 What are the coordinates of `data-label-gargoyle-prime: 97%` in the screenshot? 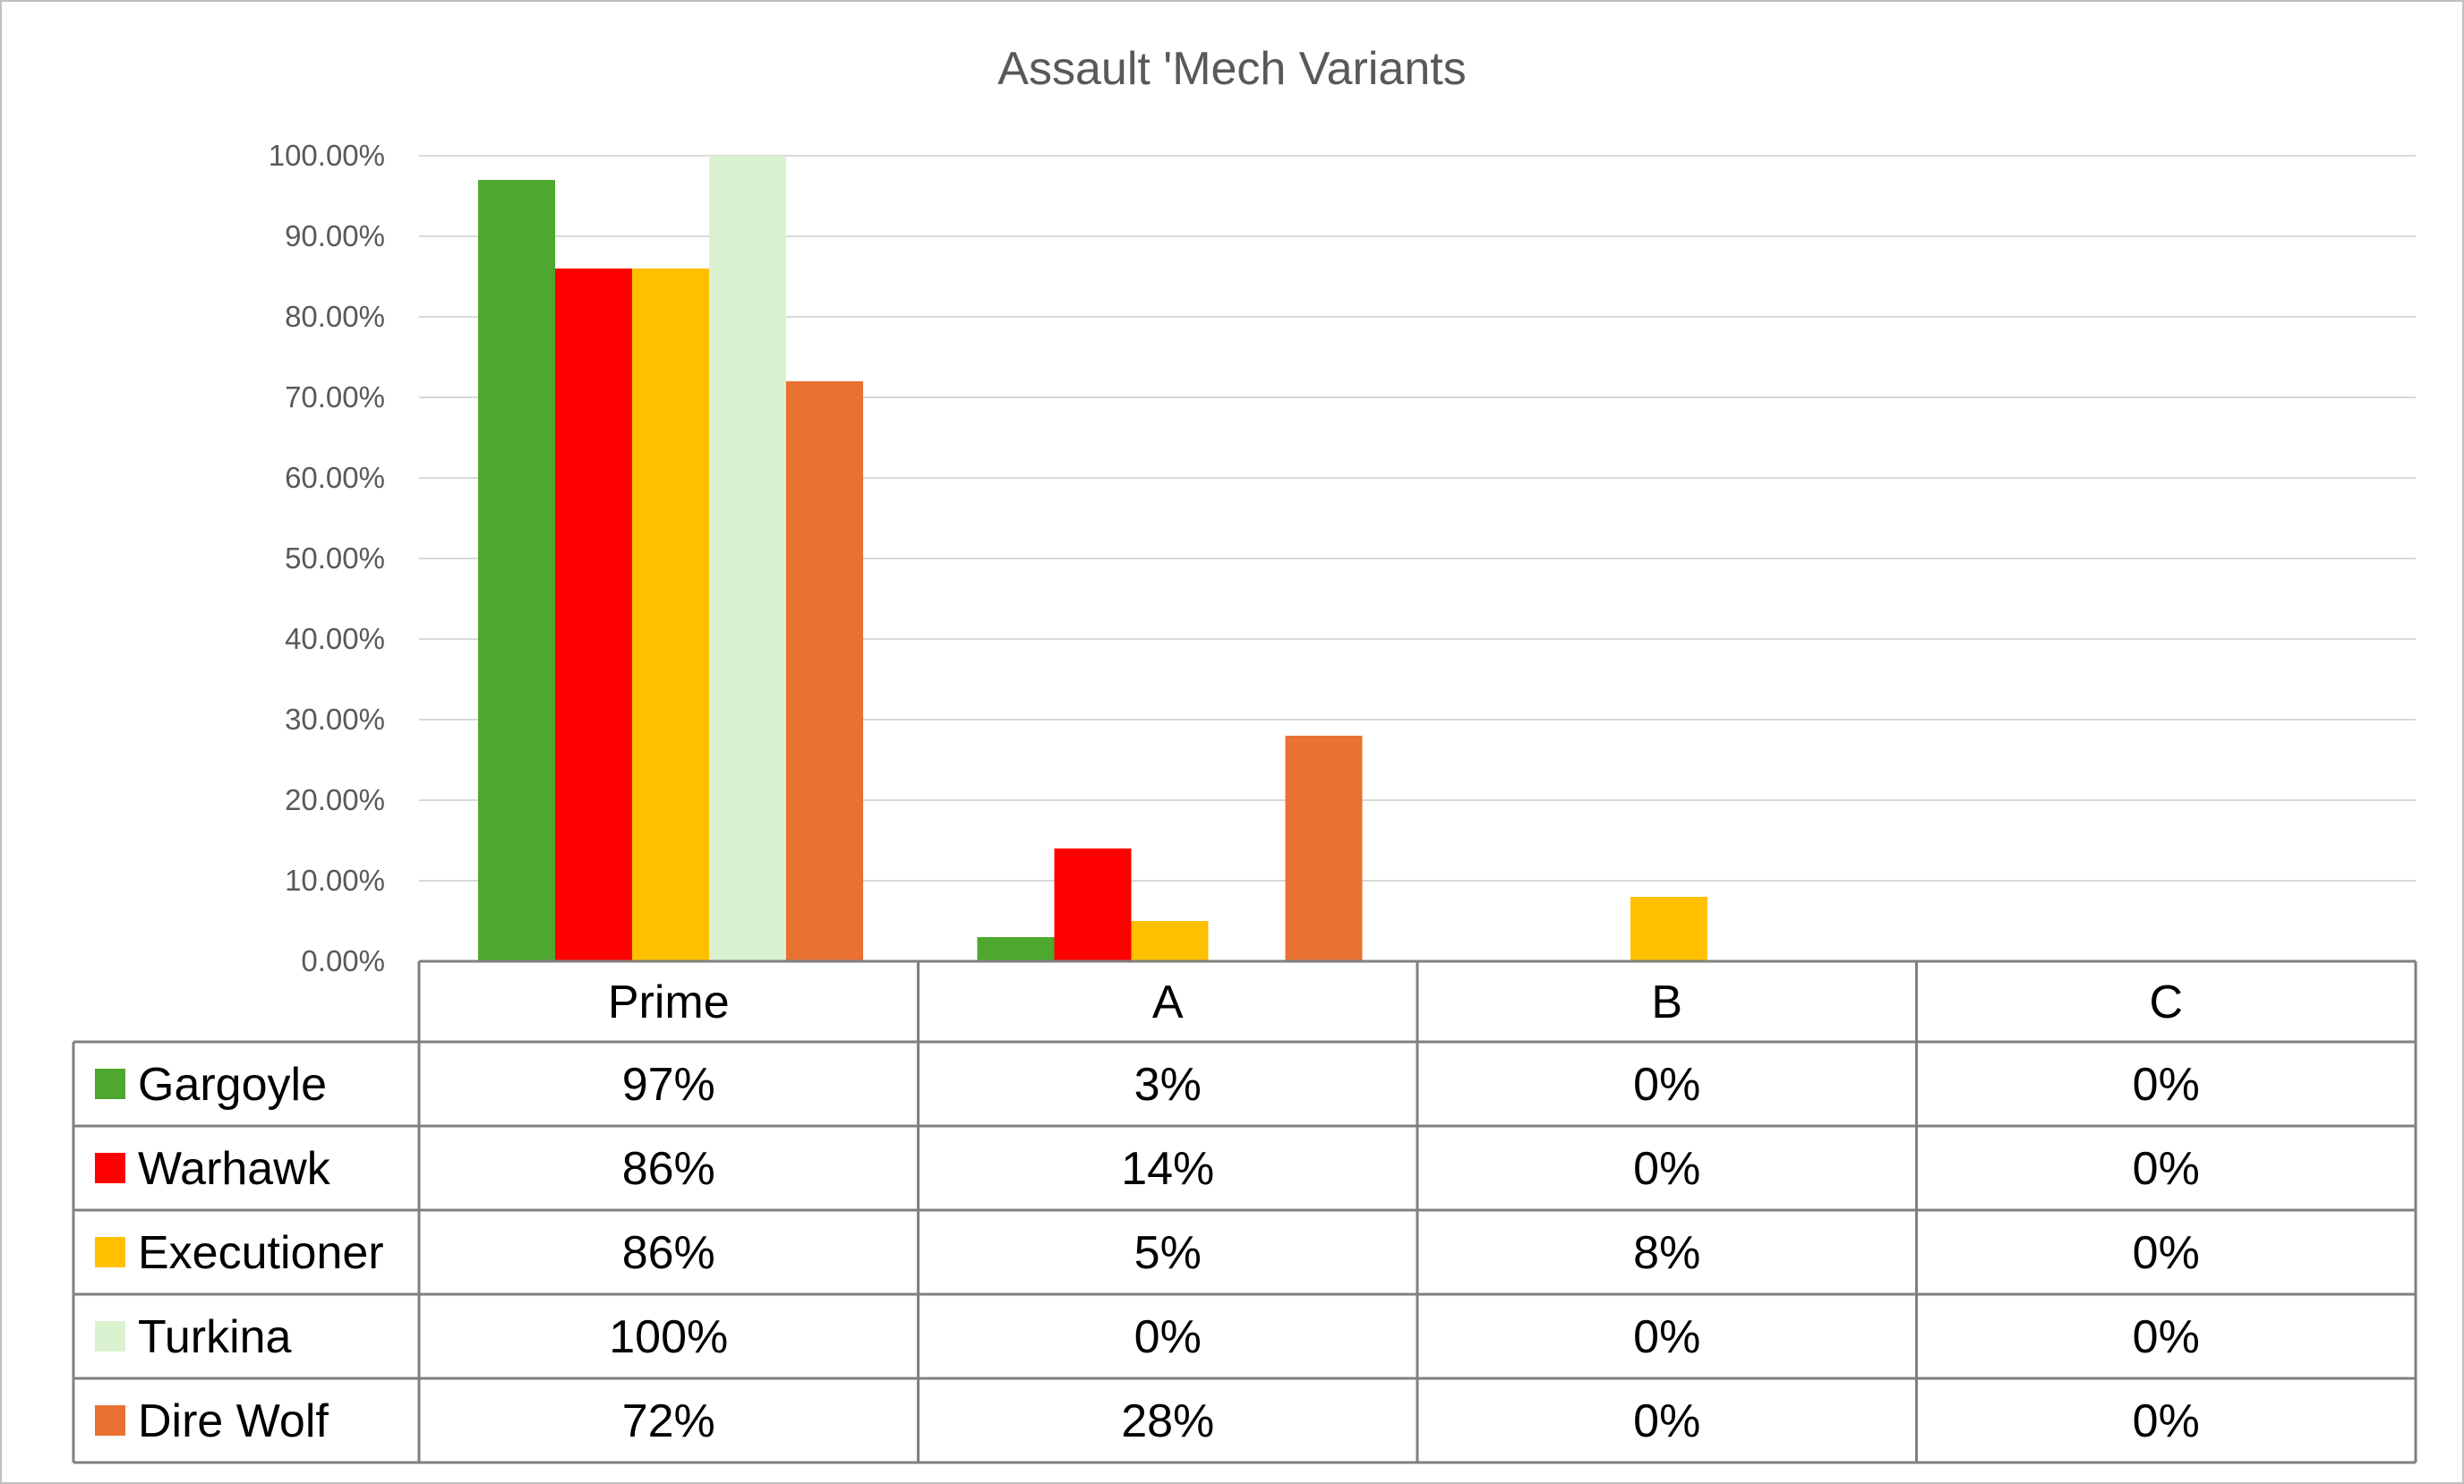 It's located at (668, 1085).